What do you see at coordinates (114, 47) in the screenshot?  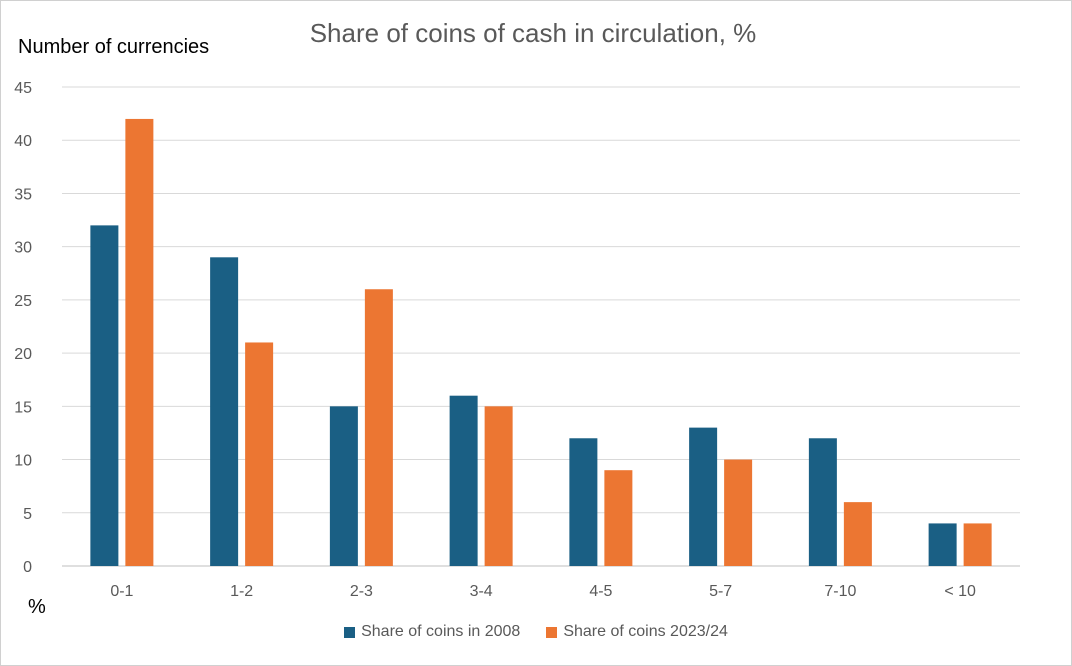 I see `y-axis-label: Number of currencies` at bounding box center [114, 47].